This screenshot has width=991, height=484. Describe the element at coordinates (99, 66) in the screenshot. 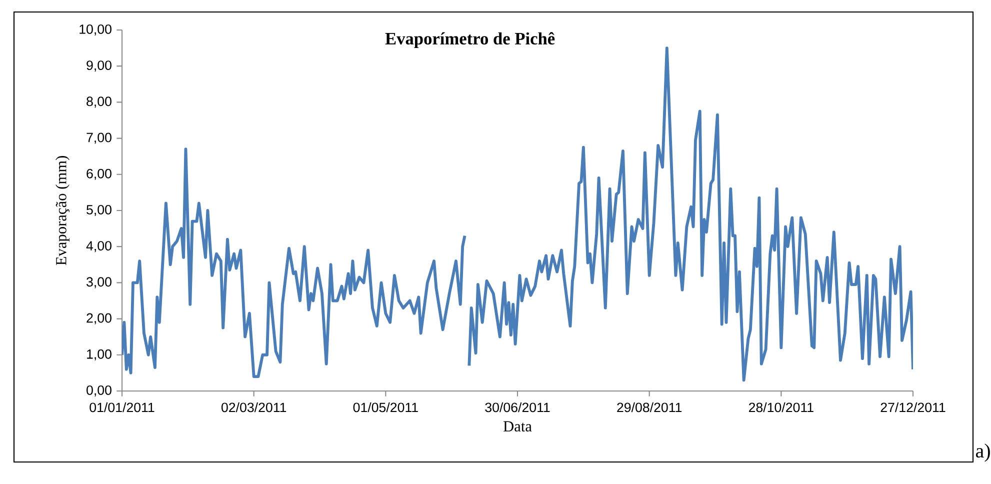

I see `y-tick-label: 9,00` at that location.